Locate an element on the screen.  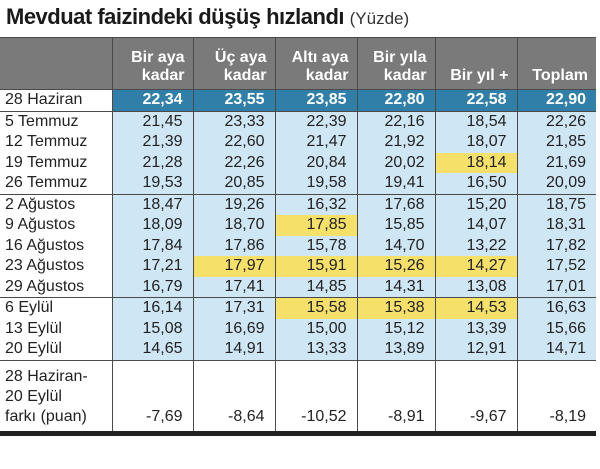
rate-cell: 23,55 is located at coordinates (233, 100).